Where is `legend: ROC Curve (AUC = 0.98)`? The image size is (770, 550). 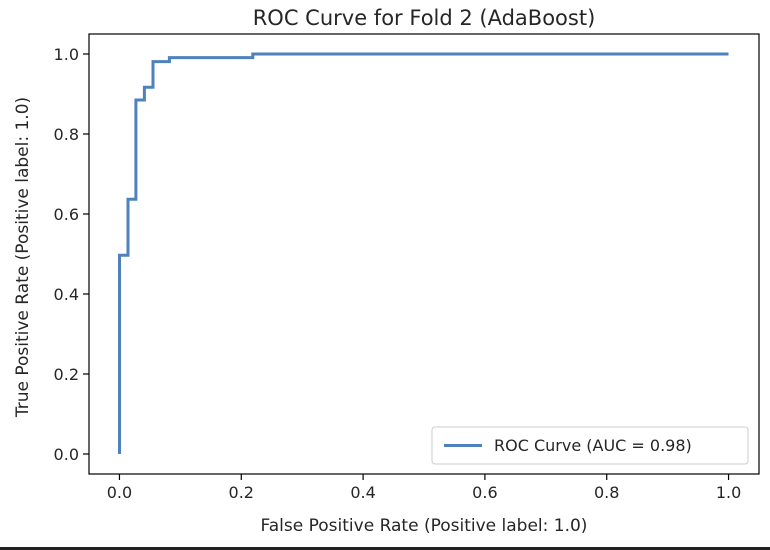
legend: ROC Curve (AUC = 0.98) is located at coordinates (590, 445).